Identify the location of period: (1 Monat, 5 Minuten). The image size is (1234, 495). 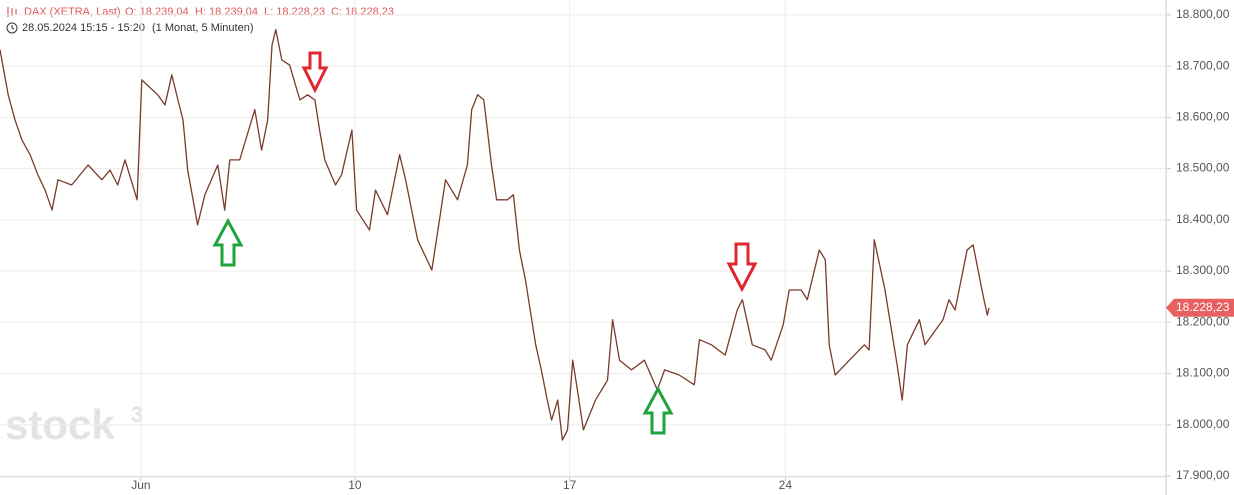
(203, 28).